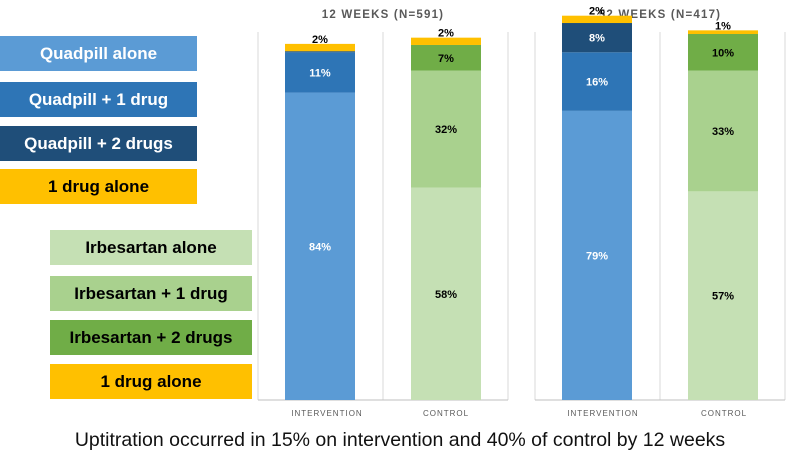 This screenshot has height=455, width=800. I want to click on label-52w-intervention-2: 8%, so click(597, 39).